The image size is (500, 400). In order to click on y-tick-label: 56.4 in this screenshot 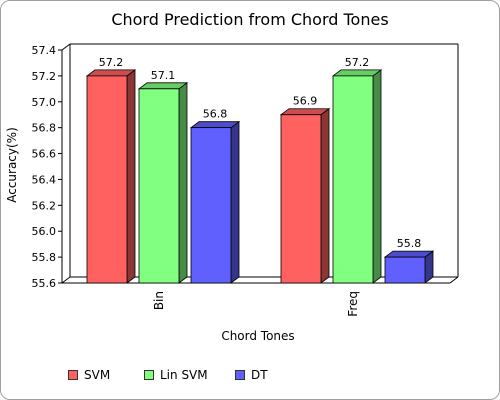, I will do `click(44, 179)`.